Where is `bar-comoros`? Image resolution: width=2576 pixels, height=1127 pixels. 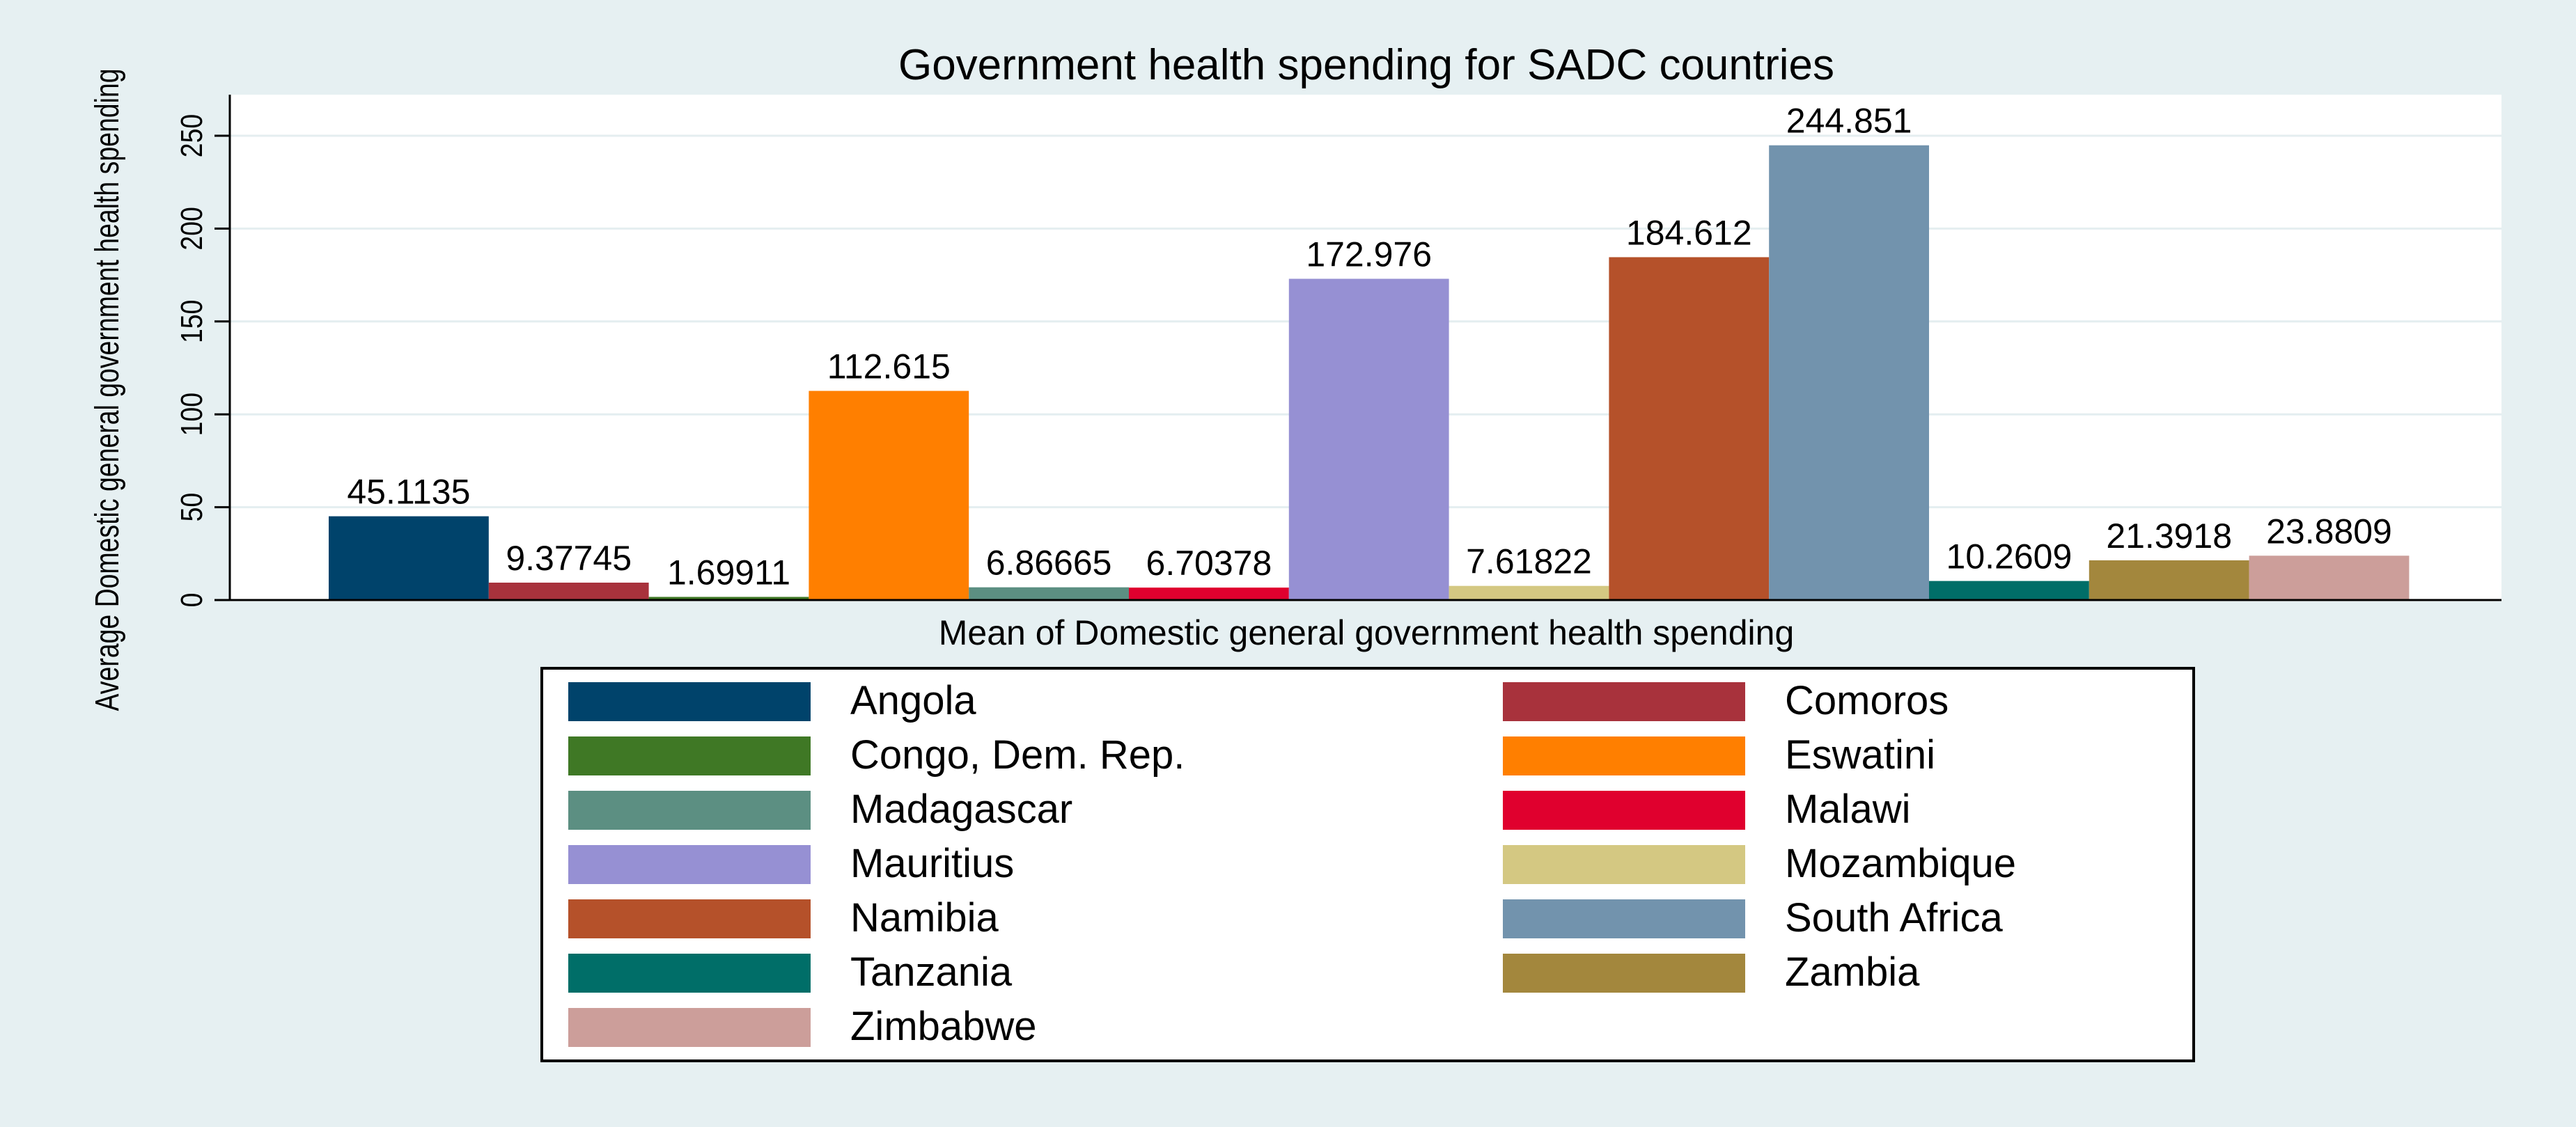
bar-comoros is located at coordinates (568, 591).